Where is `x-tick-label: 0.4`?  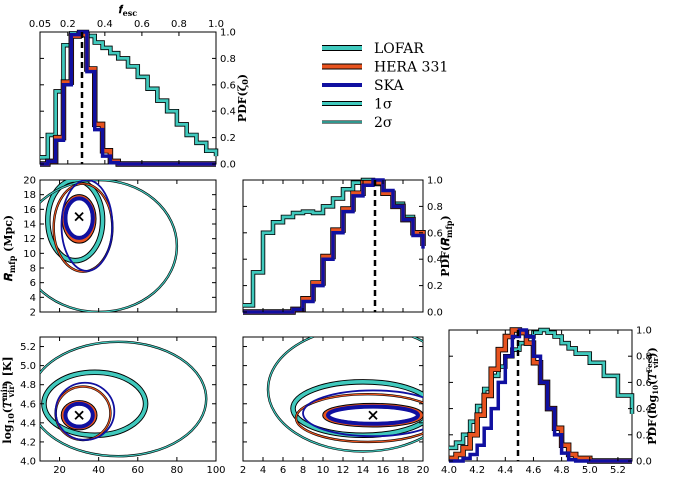 x-tick-label: 0.4 is located at coordinates (105, 24).